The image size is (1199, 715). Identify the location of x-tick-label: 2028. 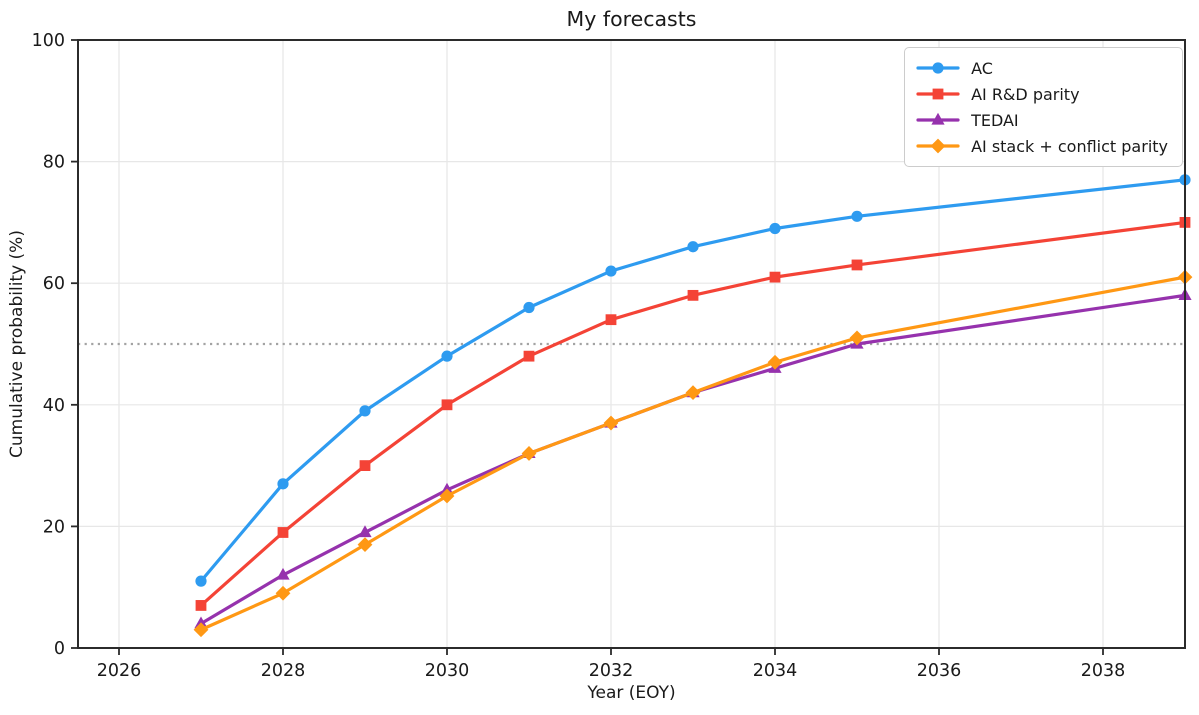
(283, 671).